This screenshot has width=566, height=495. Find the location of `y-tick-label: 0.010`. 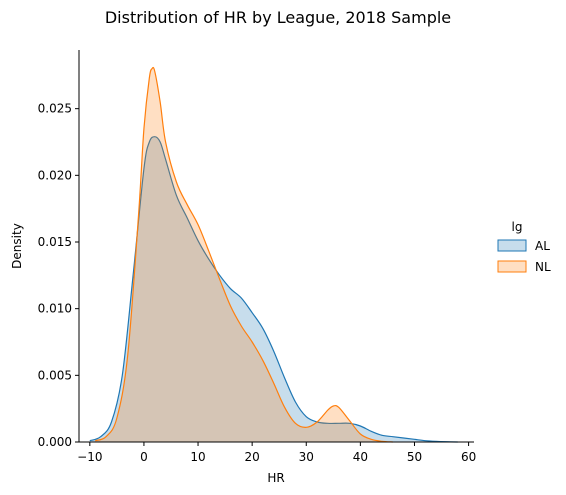

y-tick-label: 0.010 is located at coordinates (55, 309).